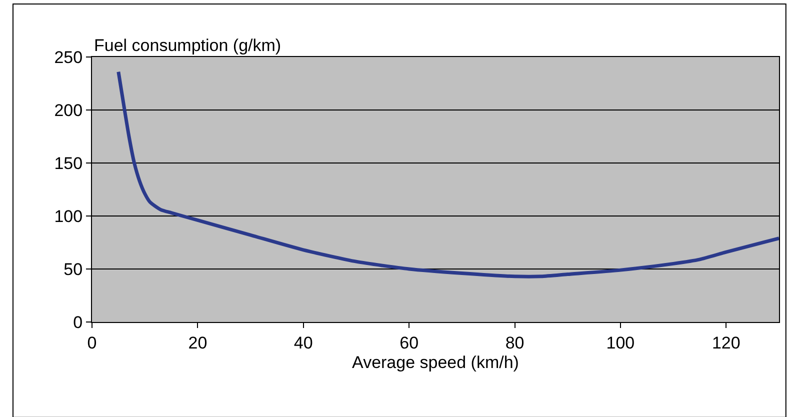  Describe the element at coordinates (92, 342) in the screenshot. I see `x-tick-label: 0` at that location.